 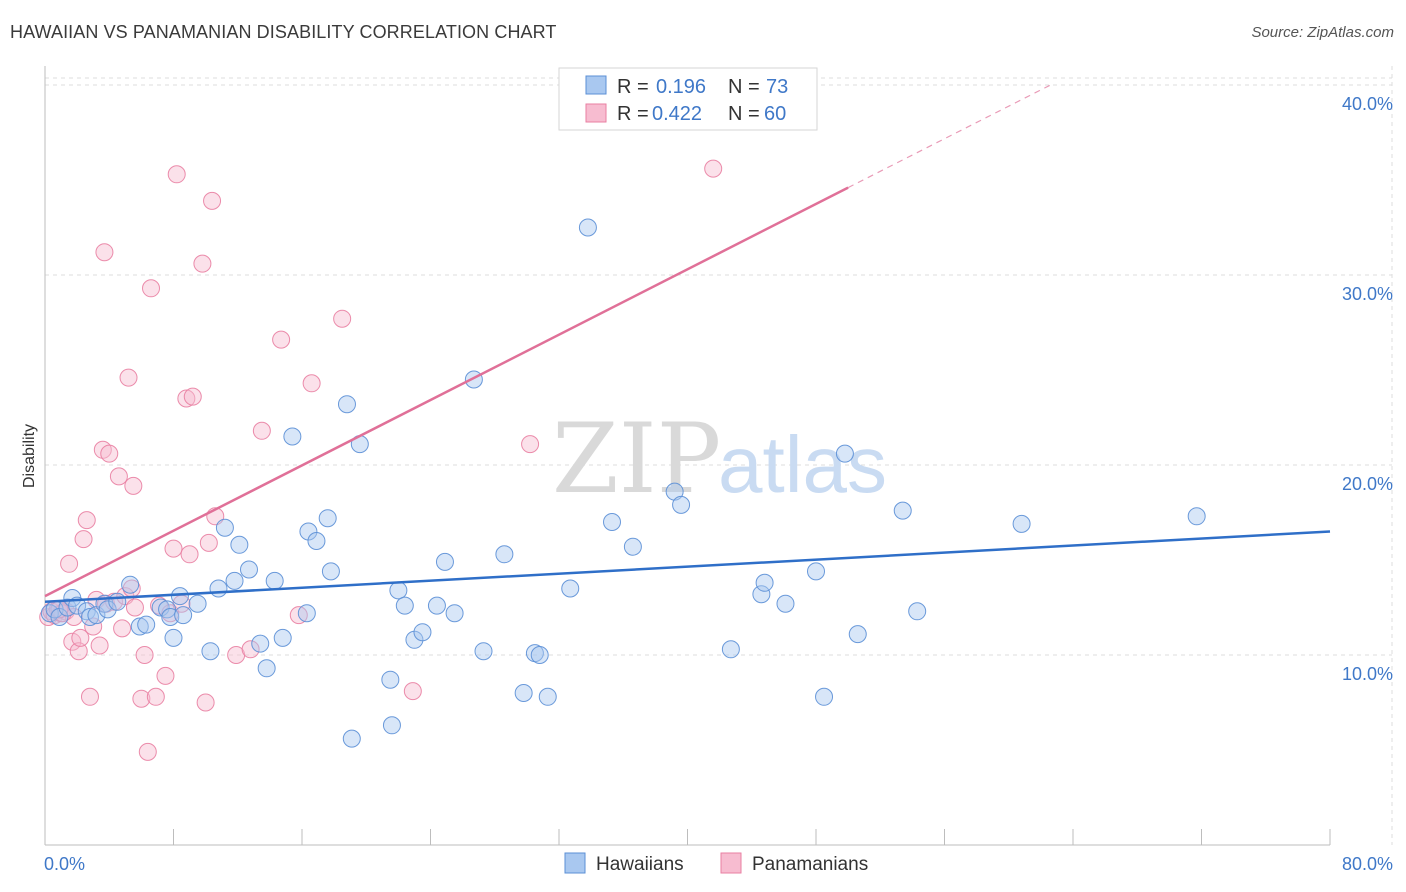 What do you see at coordinates (596, 85) in the screenshot?
I see `legend-swatch-hawaiians` at bounding box center [596, 85].